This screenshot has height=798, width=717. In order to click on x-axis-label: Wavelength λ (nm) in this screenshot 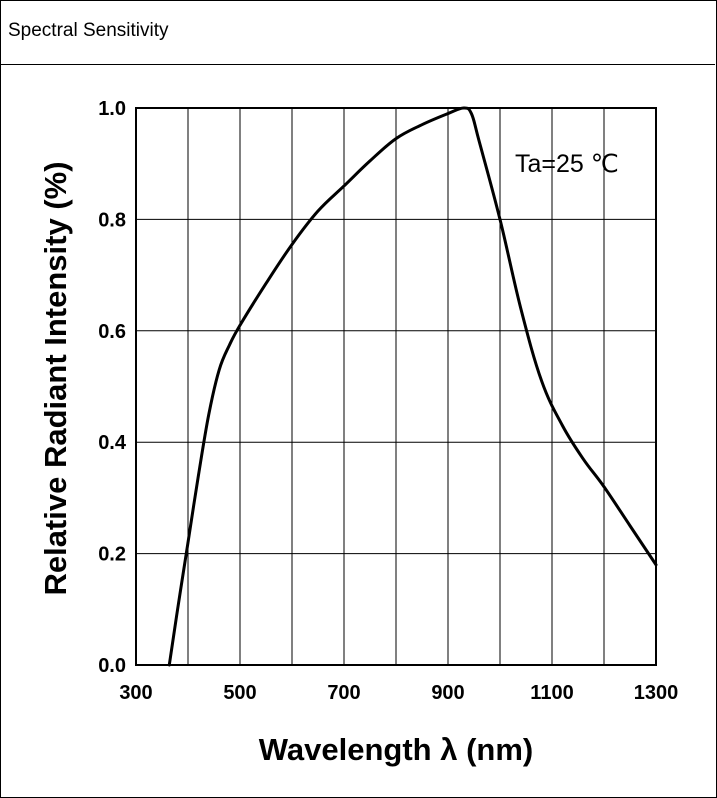, I will do `click(396, 749)`.